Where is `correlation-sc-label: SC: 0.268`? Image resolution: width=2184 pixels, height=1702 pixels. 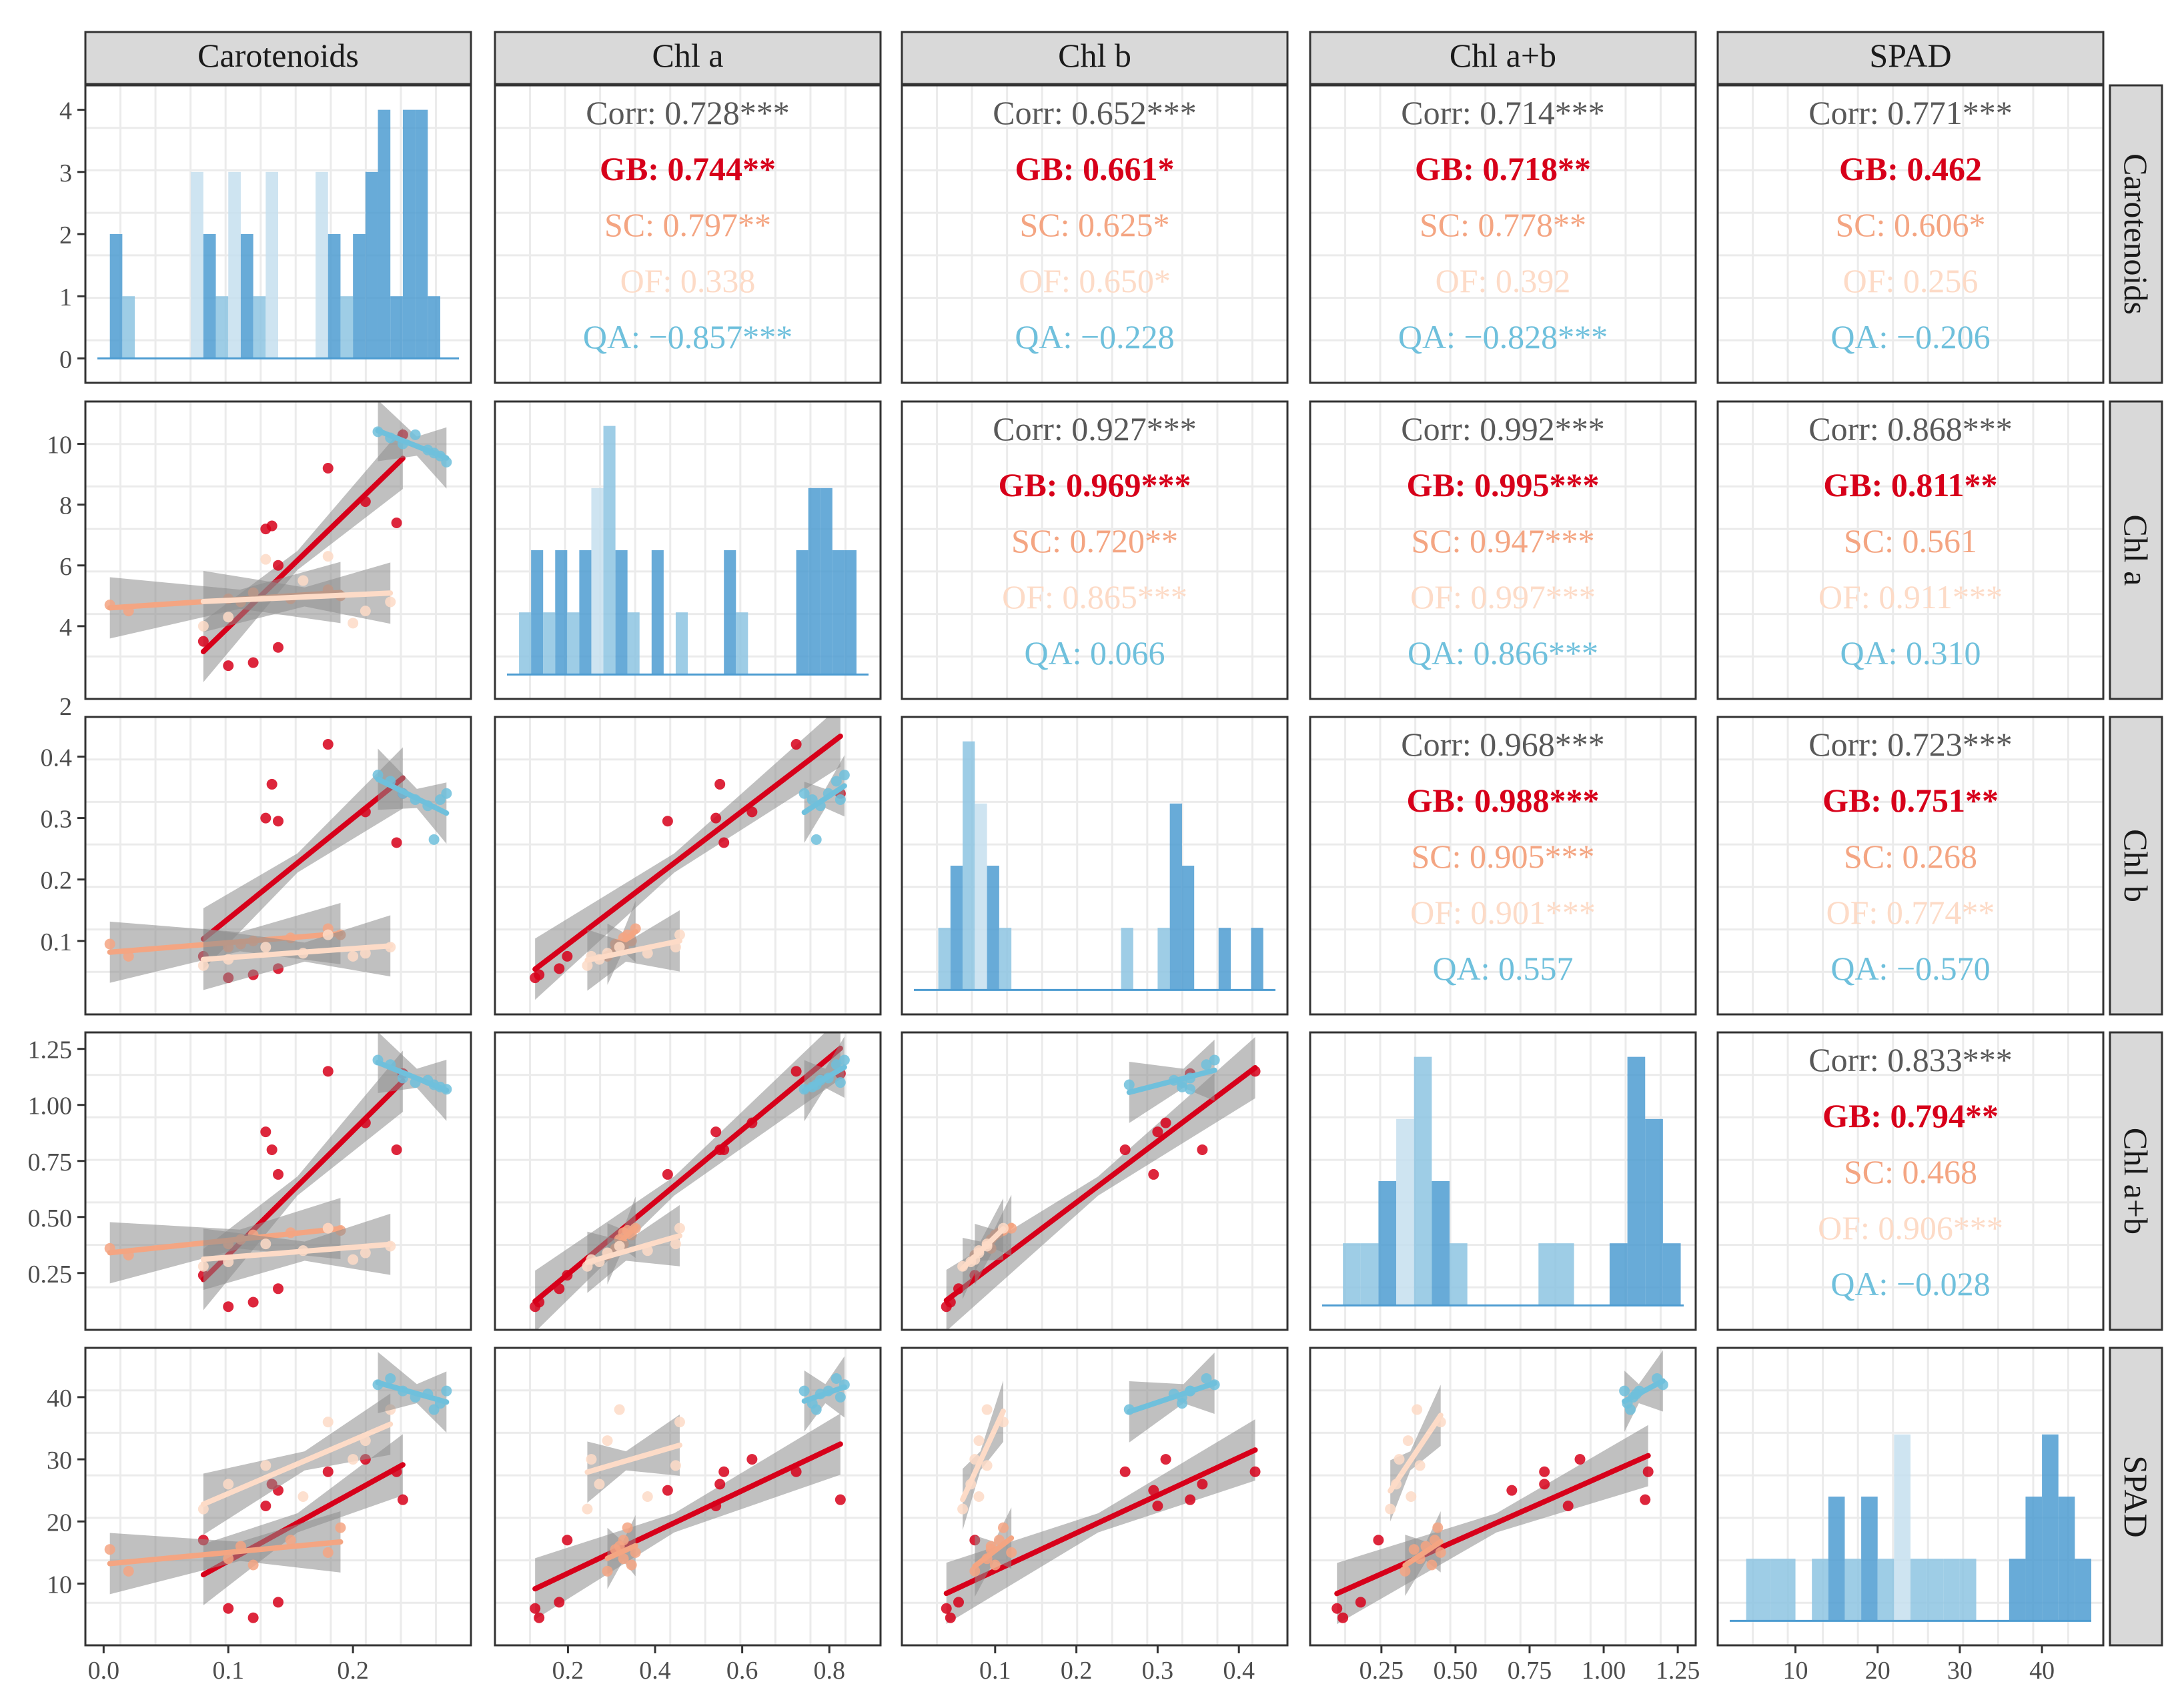
correlation-sc-label: SC: 0.268 is located at coordinates (1910, 856).